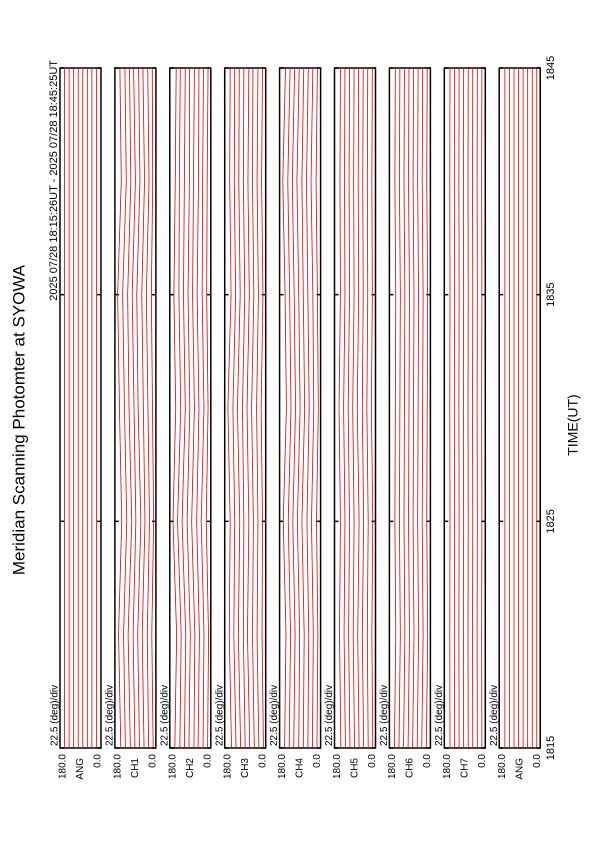 The height and width of the screenshot is (842, 595). I want to click on x-axis-label: TIME(UT), so click(573, 424).